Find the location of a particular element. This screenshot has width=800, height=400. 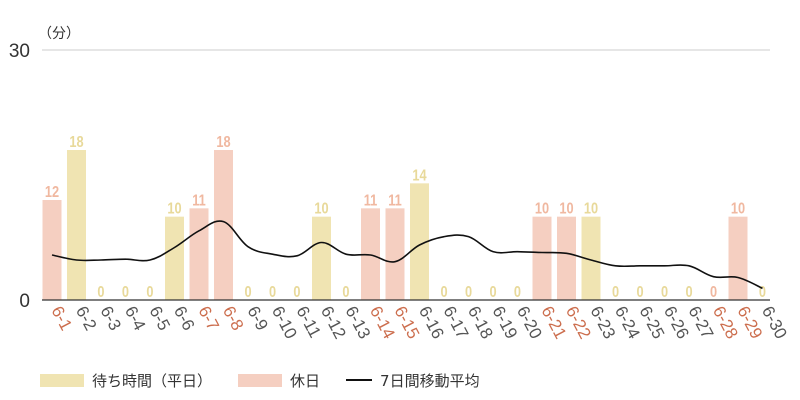

x-tick-label-6-23: 6-23 is located at coordinates (602, 322).